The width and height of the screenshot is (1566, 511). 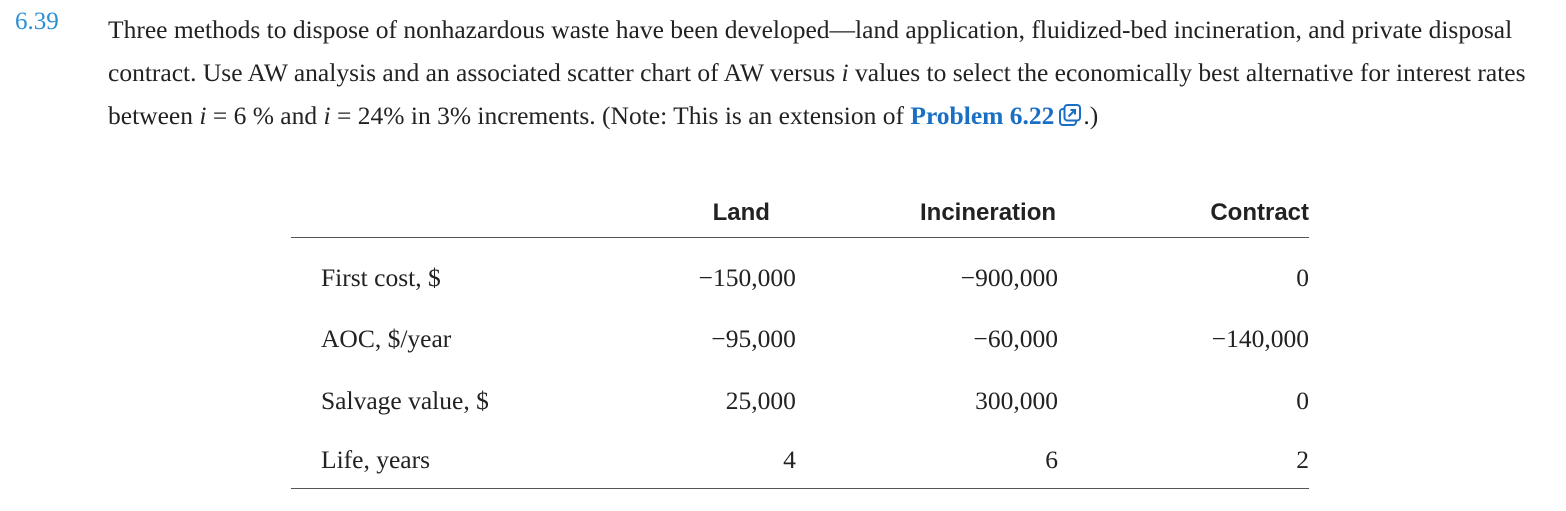 I want to click on row-label: Life, years, so click(x=423, y=460).